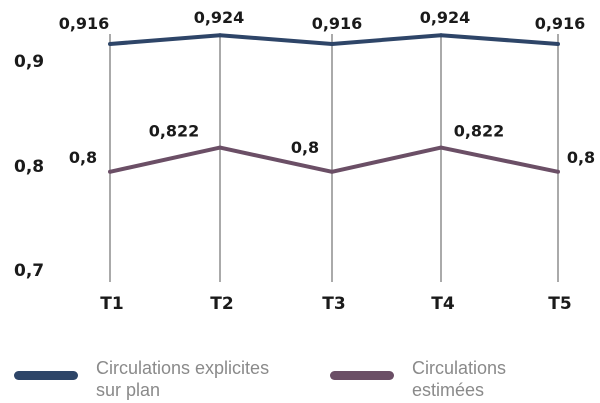  Describe the element at coordinates (559, 304) in the screenshot. I see `x-tick-label-t5: T5` at that location.